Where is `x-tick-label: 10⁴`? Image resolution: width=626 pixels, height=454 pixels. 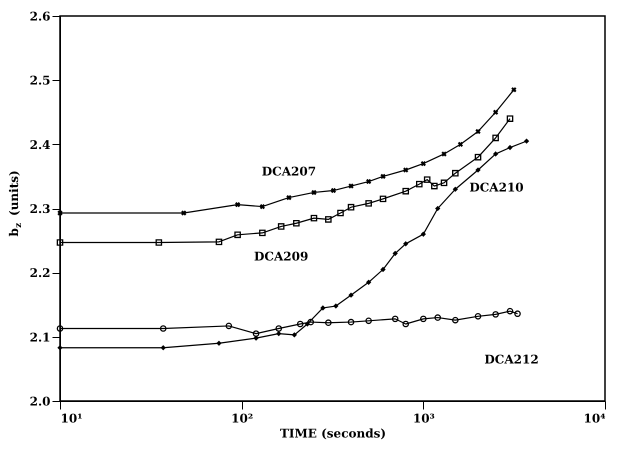 x-tick-label: 10⁴ is located at coordinates (595, 419).